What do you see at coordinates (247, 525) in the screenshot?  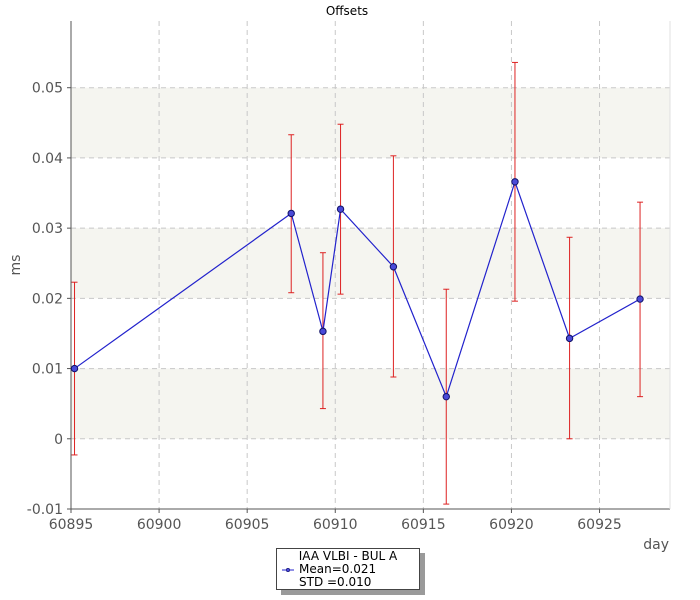 I see `x-tick-label: 60905` at bounding box center [247, 525].